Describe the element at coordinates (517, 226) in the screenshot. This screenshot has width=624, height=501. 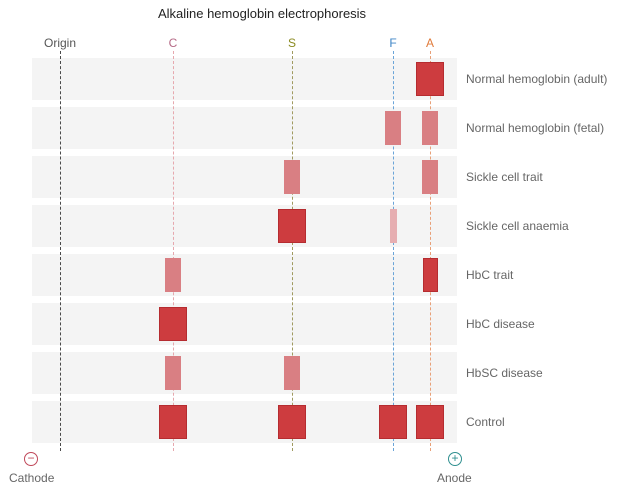
I see `row-label: Sickle cell anaemia` at that location.